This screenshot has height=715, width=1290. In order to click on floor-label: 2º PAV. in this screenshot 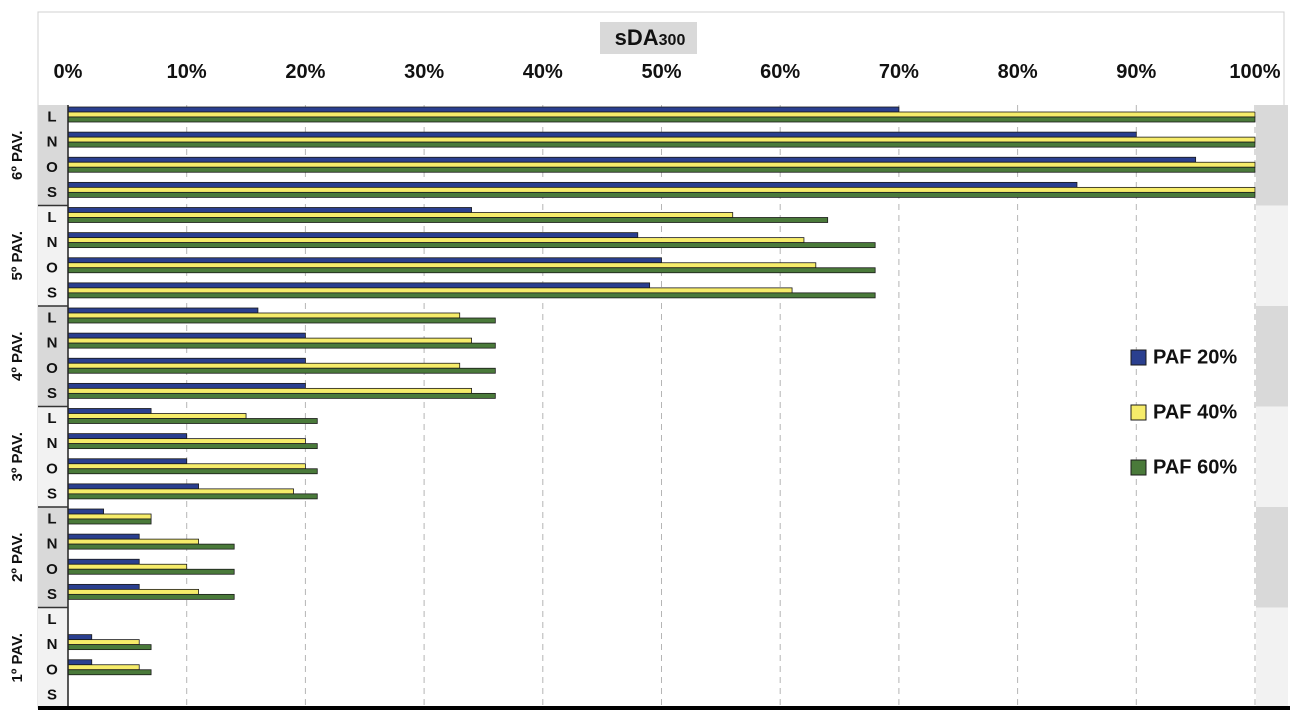, I will do `click(17, 557)`.